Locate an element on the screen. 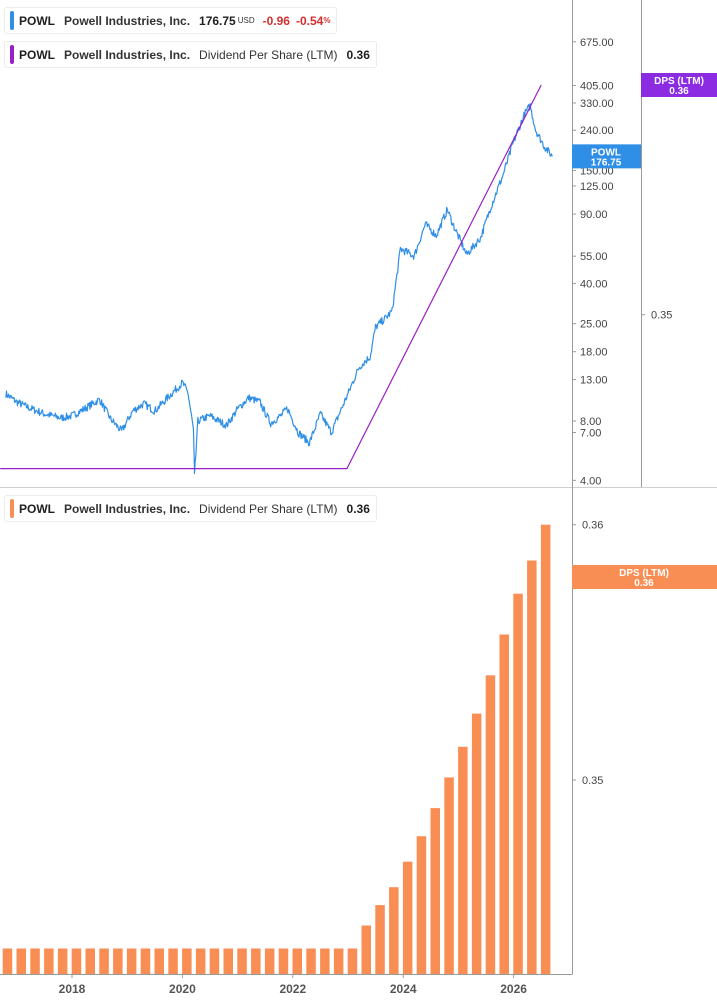 The height and width of the screenshot is (1005, 717). price-tick-label: 150.00 is located at coordinates (597, 171).